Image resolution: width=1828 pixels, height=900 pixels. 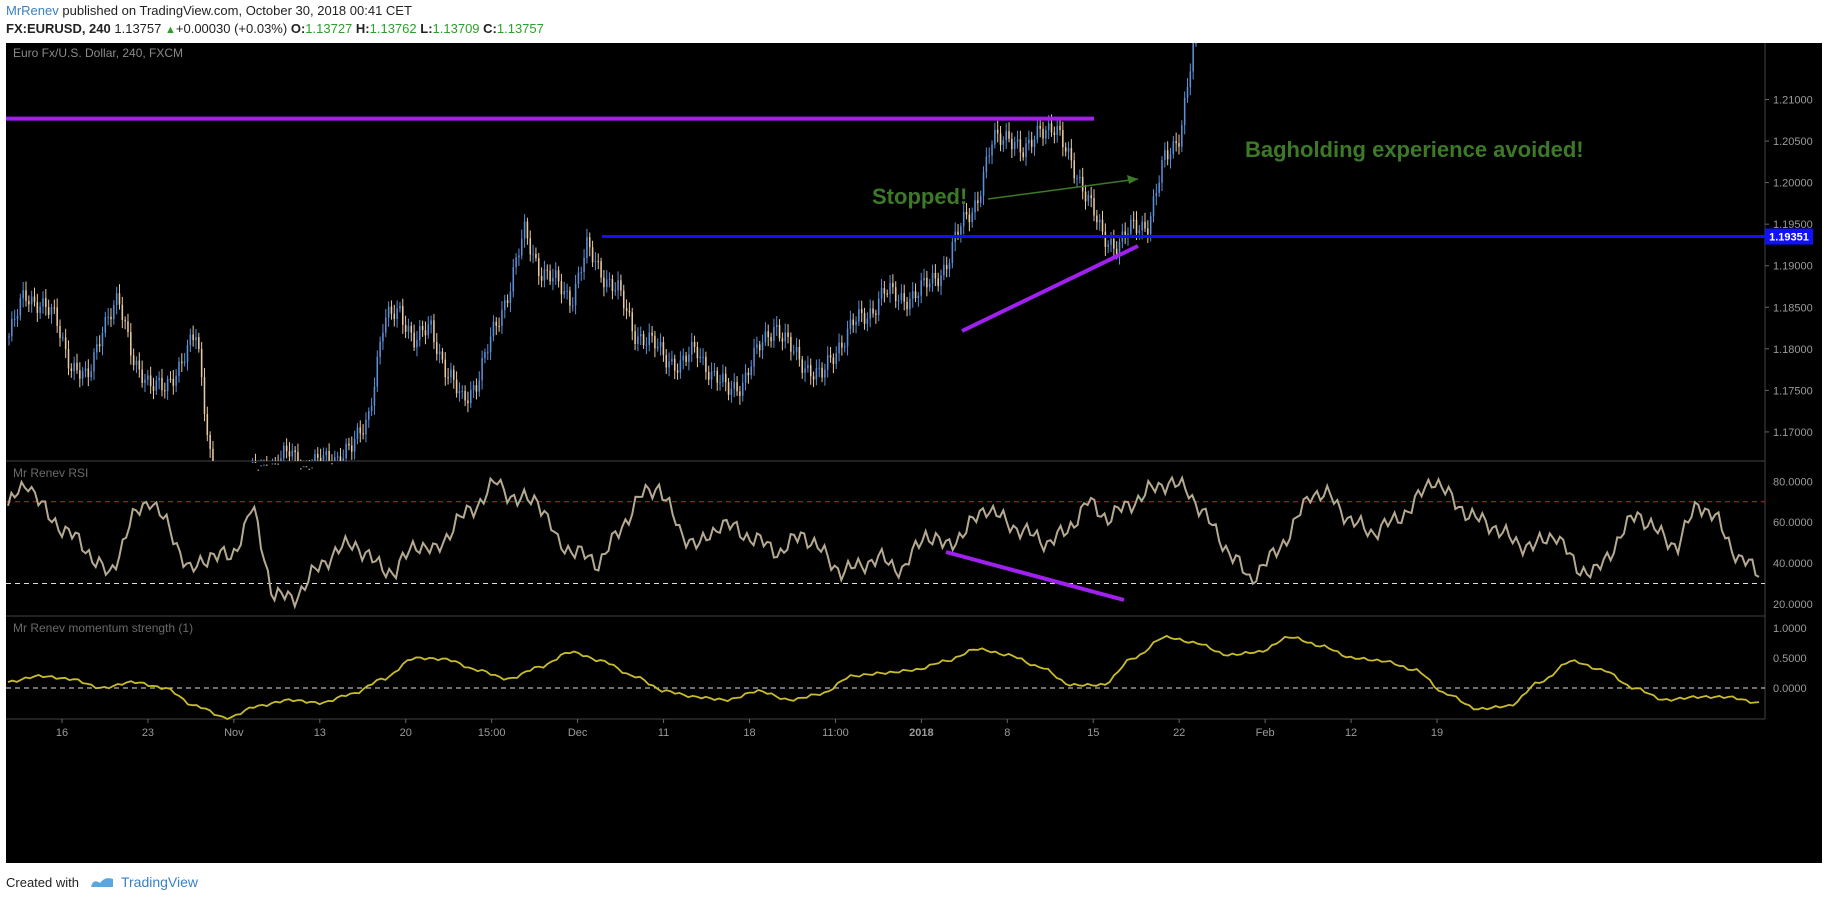 What do you see at coordinates (393, 28) in the screenshot?
I see `high-value: 1.13762` at bounding box center [393, 28].